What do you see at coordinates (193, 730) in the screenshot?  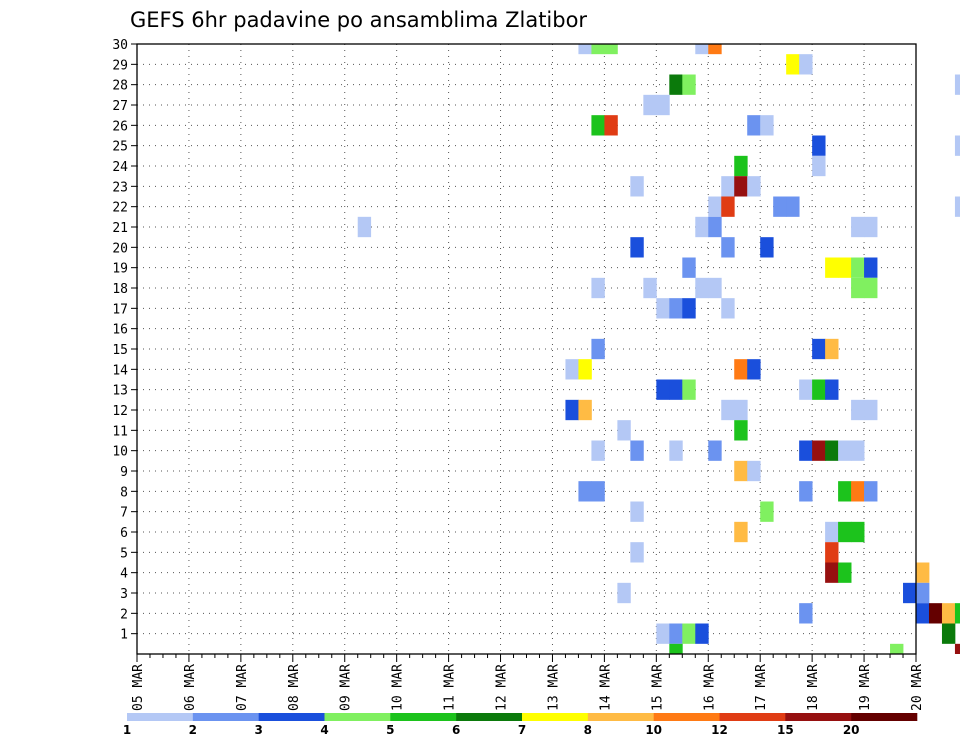 I see `colorbar-label: 2` at bounding box center [193, 730].